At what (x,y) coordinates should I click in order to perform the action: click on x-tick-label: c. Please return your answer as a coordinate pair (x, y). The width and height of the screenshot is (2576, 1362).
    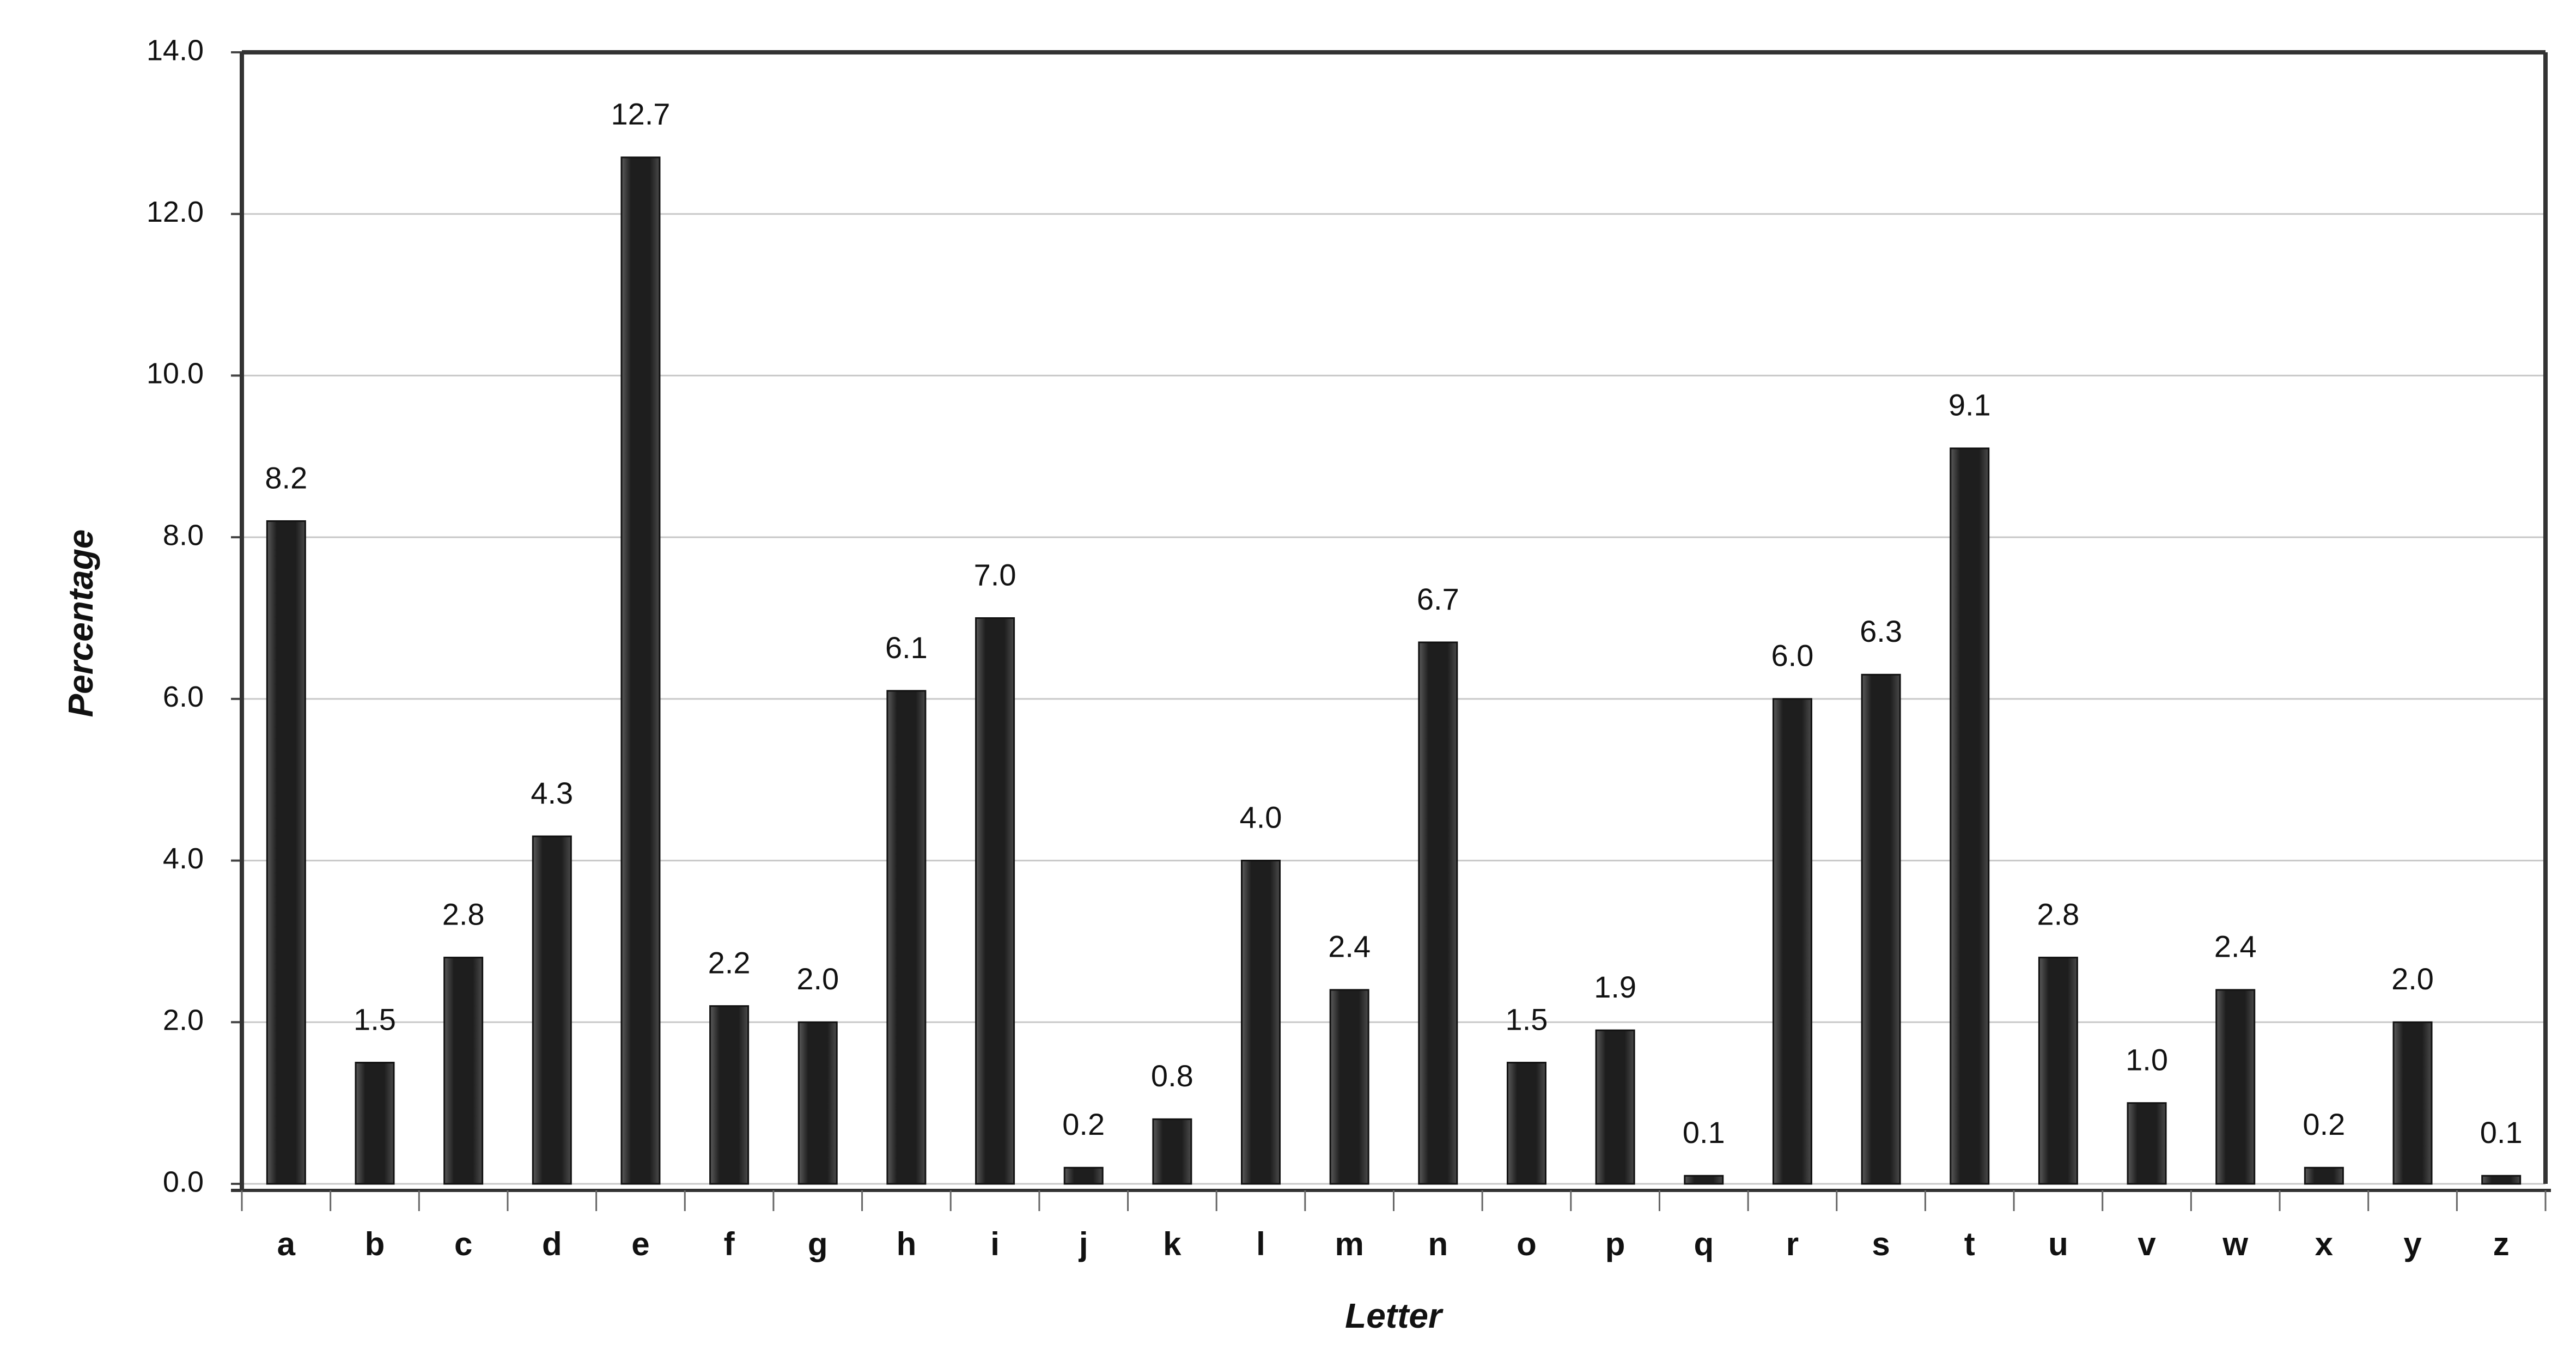
    Looking at the image, I should click on (463, 1244).